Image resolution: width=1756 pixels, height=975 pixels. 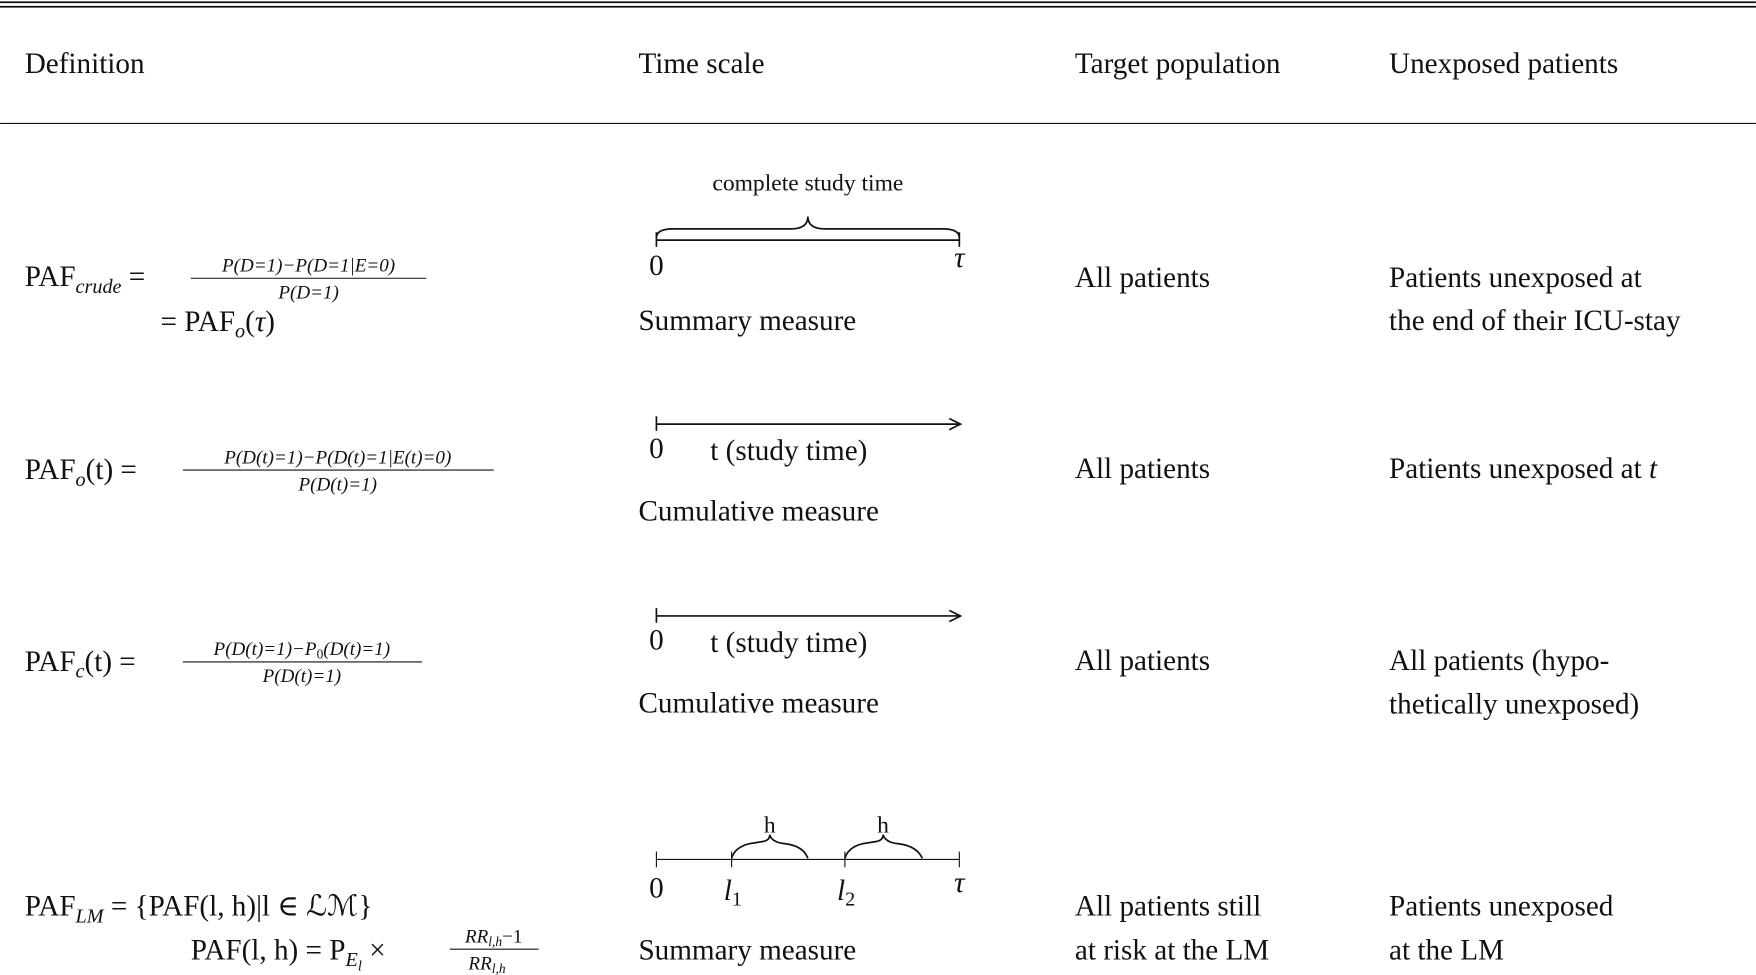 I want to click on numerator: P(D=1)−P(D=1|E=0), so click(x=308, y=266).